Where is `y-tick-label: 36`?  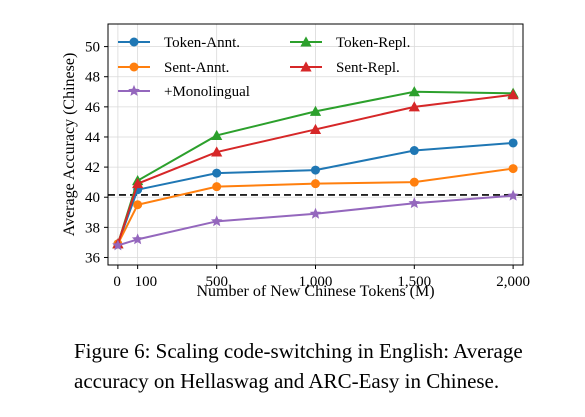 y-tick-label: 36 is located at coordinates (93, 258).